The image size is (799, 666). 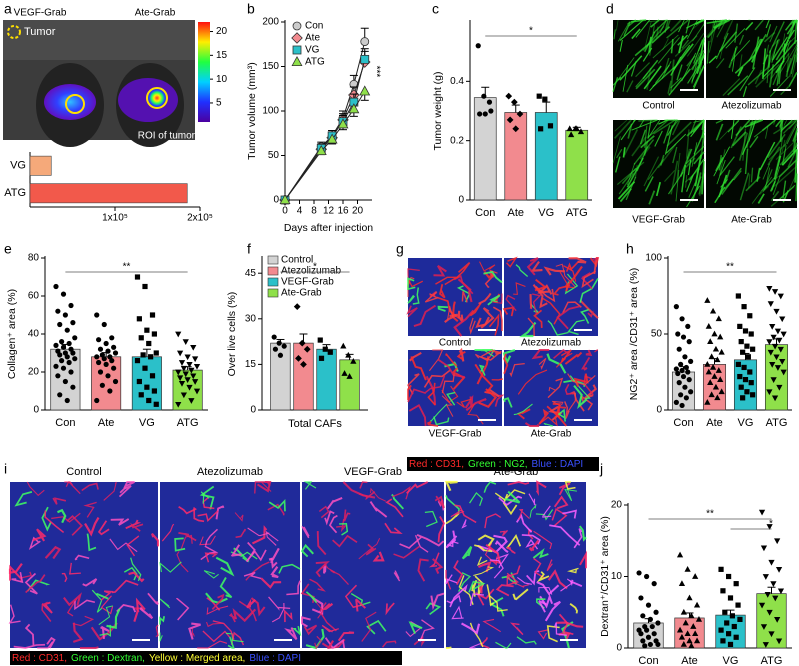 I want to click on bar, so click(x=771, y=621).